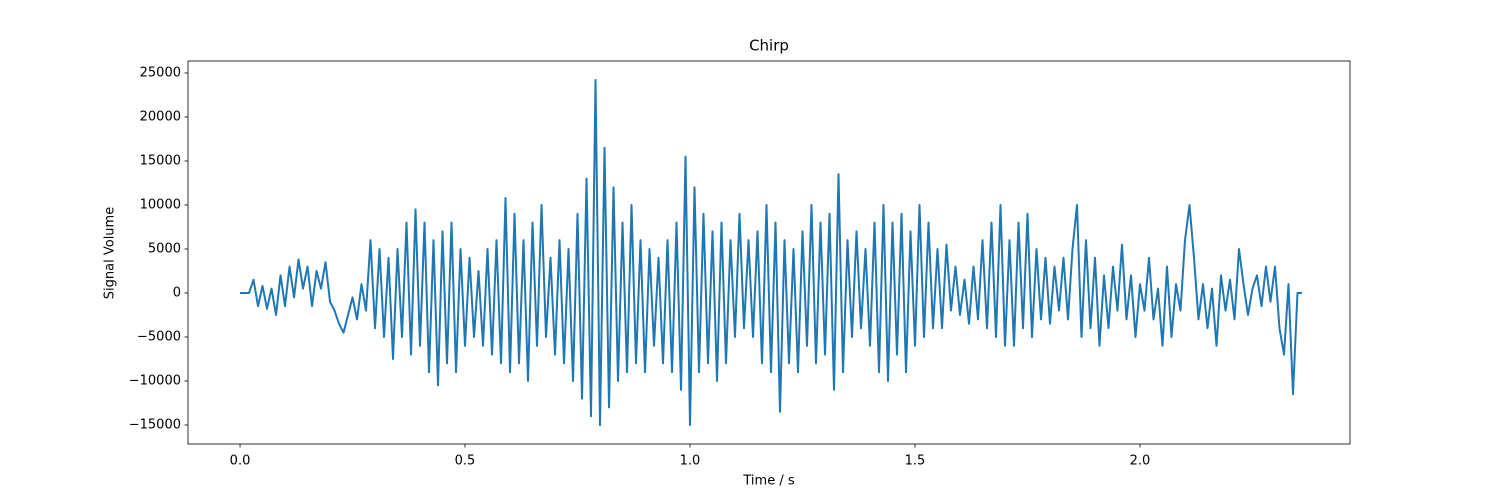 This screenshot has width=1500, height=504. I want to click on y-tick-label: 10000, so click(160, 204).